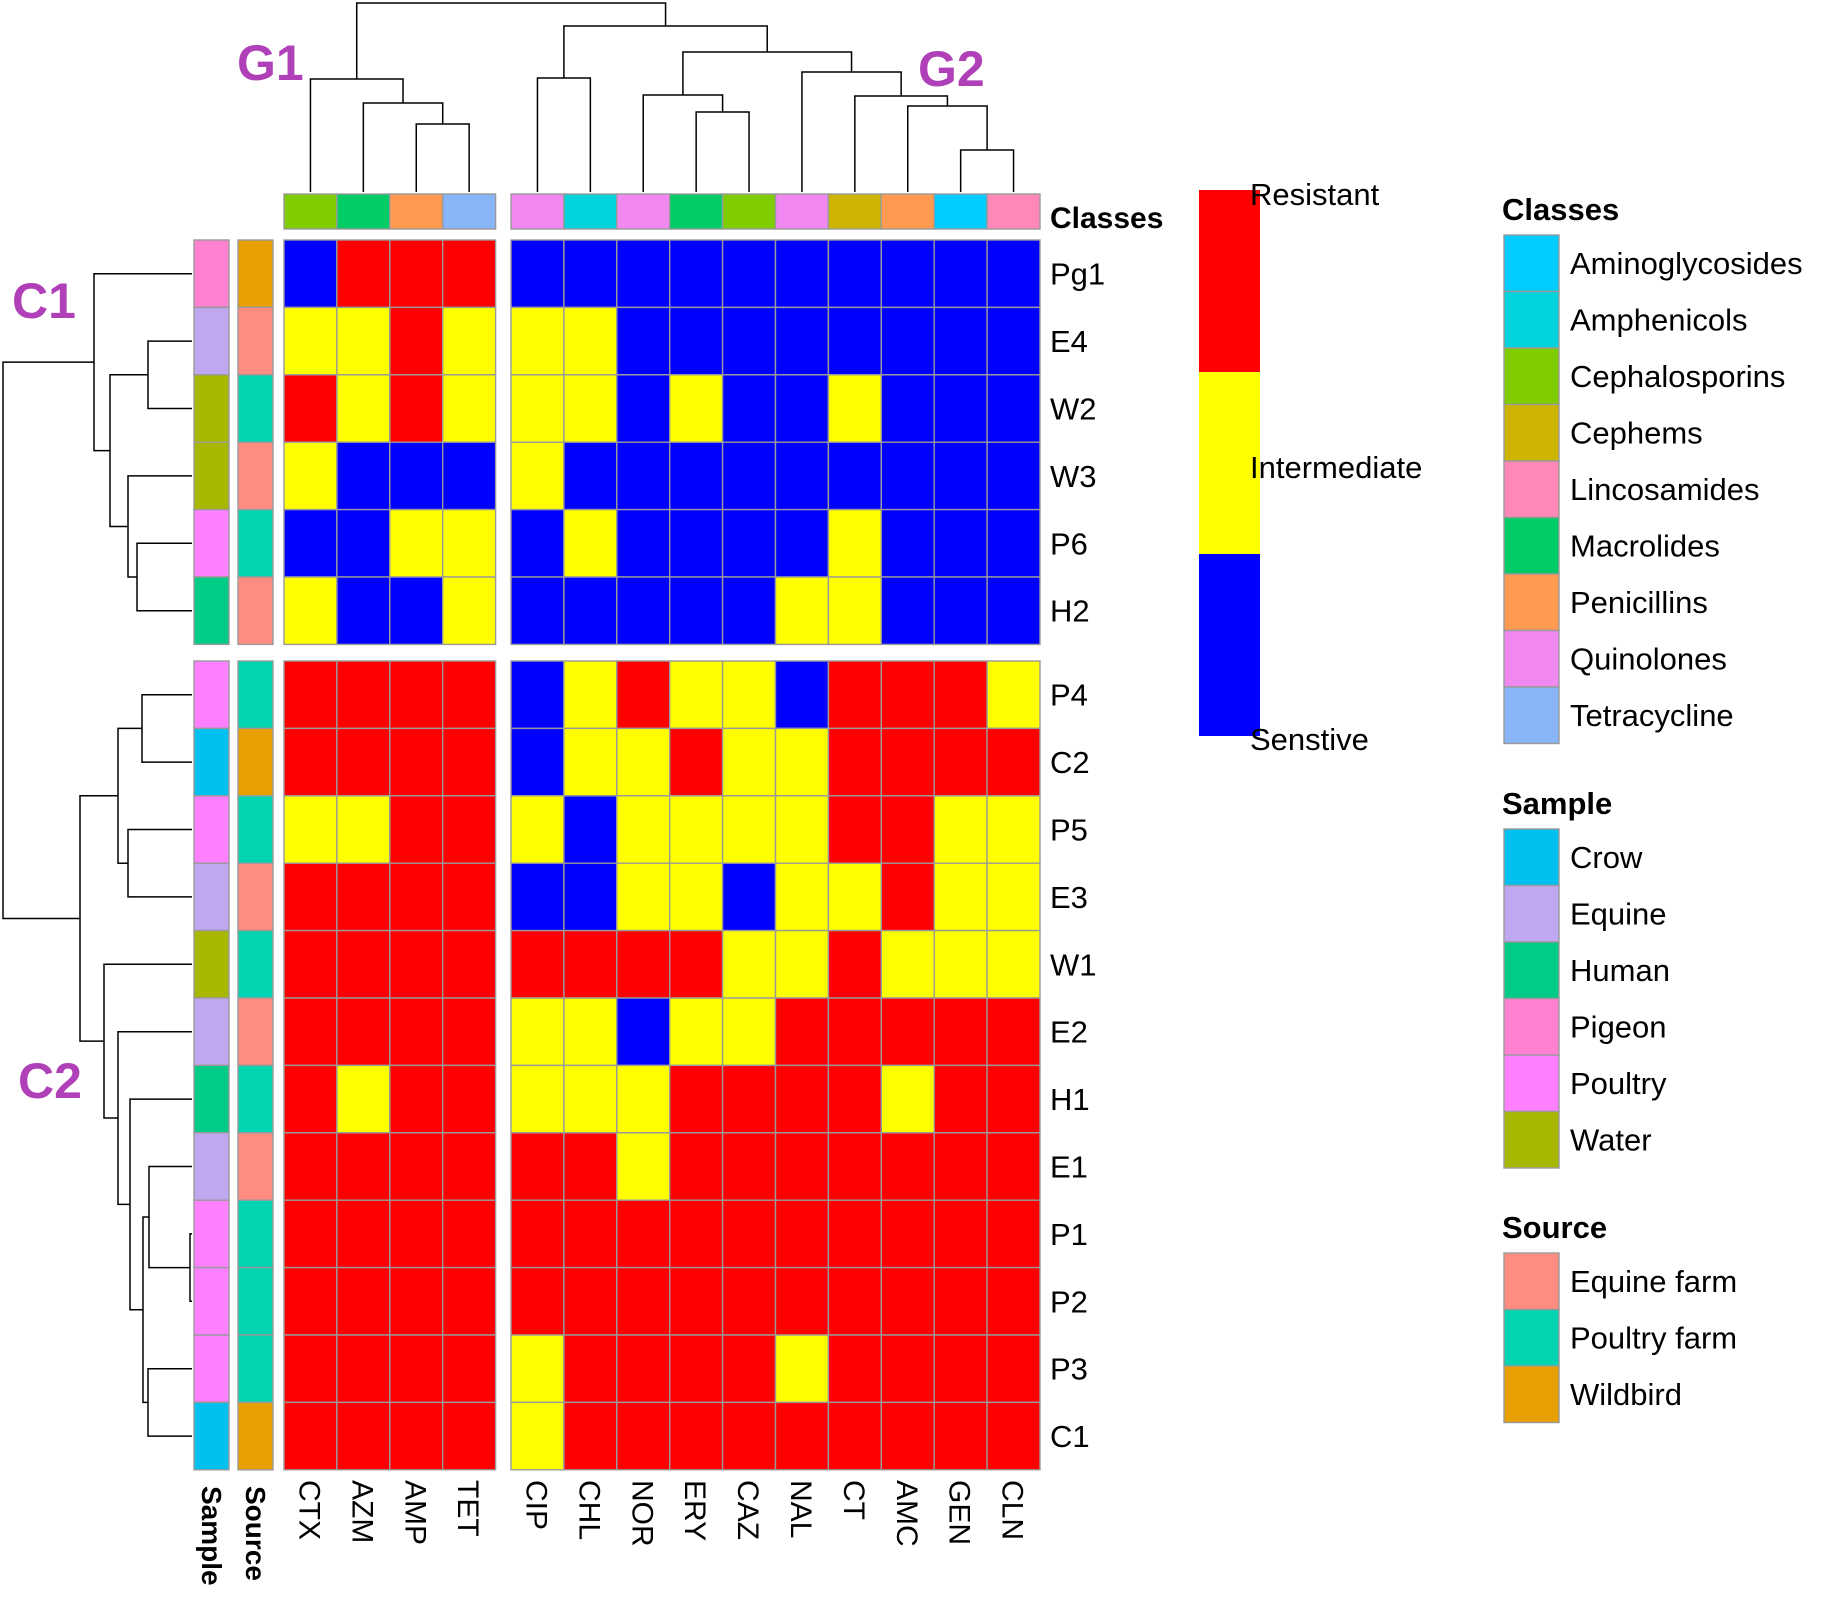 The width and height of the screenshot is (1838, 1611). What do you see at coordinates (588, 1510) in the screenshot?
I see `column-label-chl: CHL` at bounding box center [588, 1510].